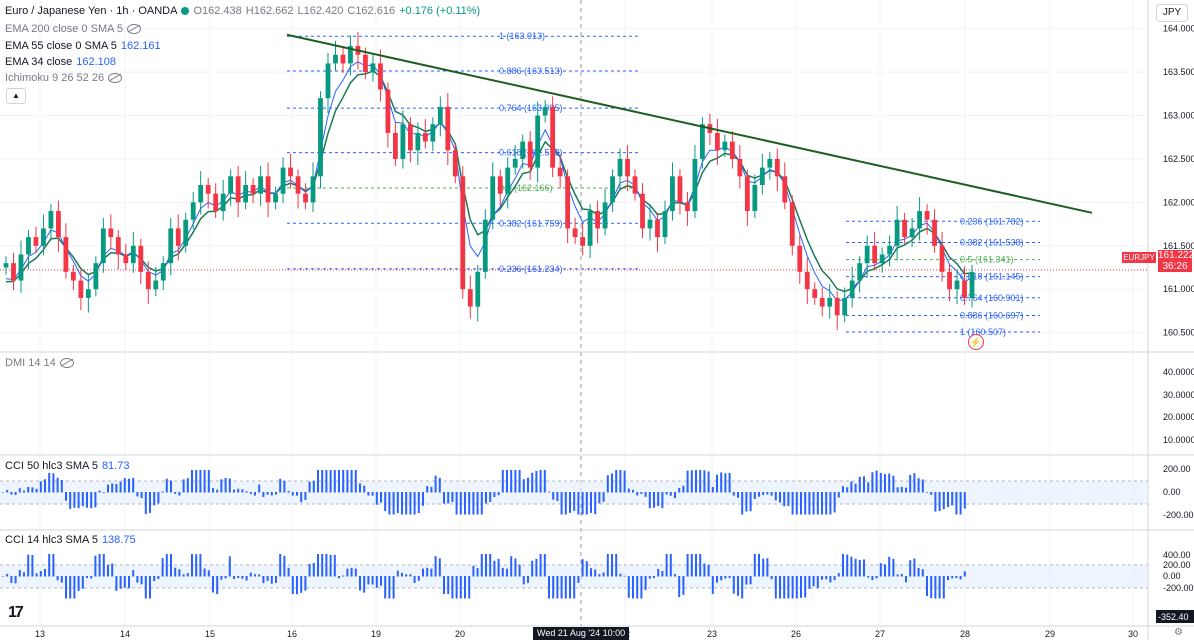 This screenshot has height=640, width=1194. Describe the element at coordinates (1172, 13) in the screenshot. I see `currency-button: JPY` at that location.